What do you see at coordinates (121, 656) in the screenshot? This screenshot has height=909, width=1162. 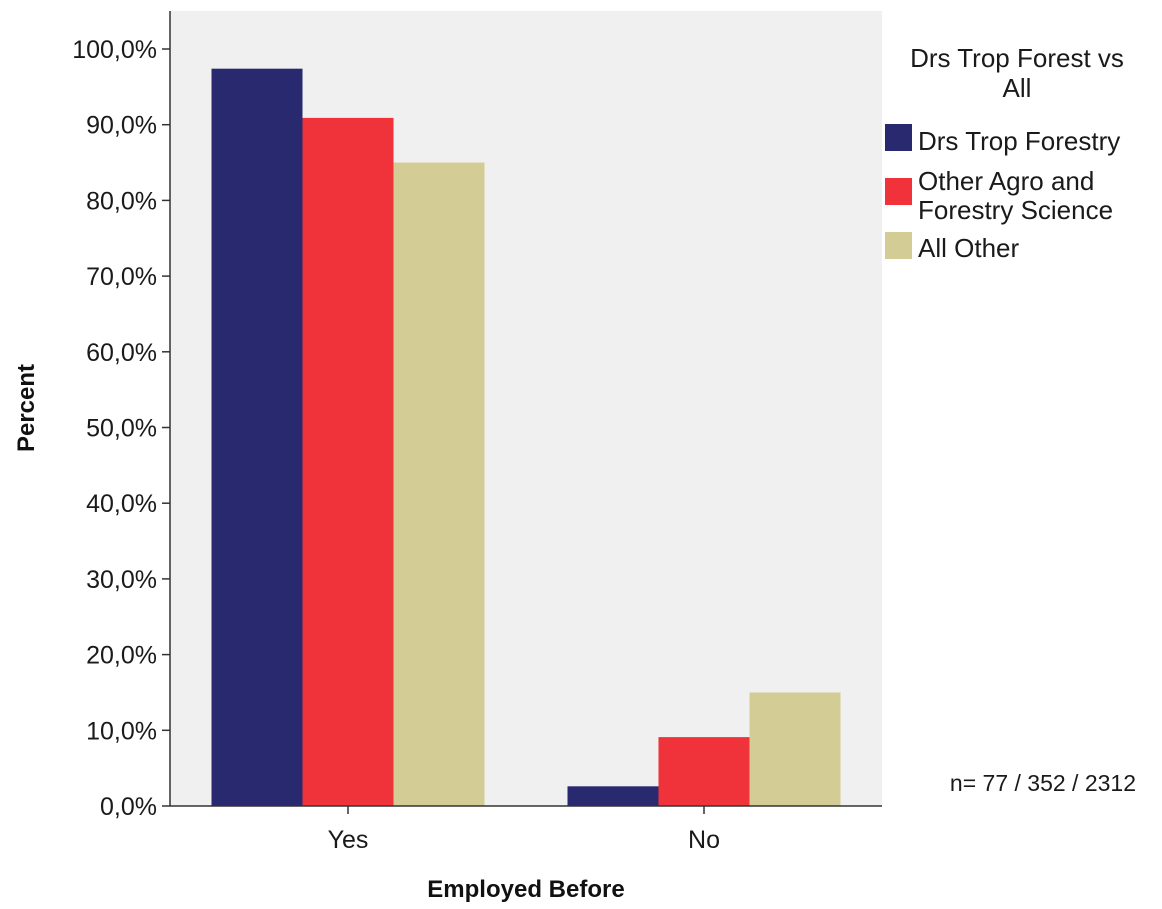 I see `y-tick-label: 20,0%` at bounding box center [121, 656].